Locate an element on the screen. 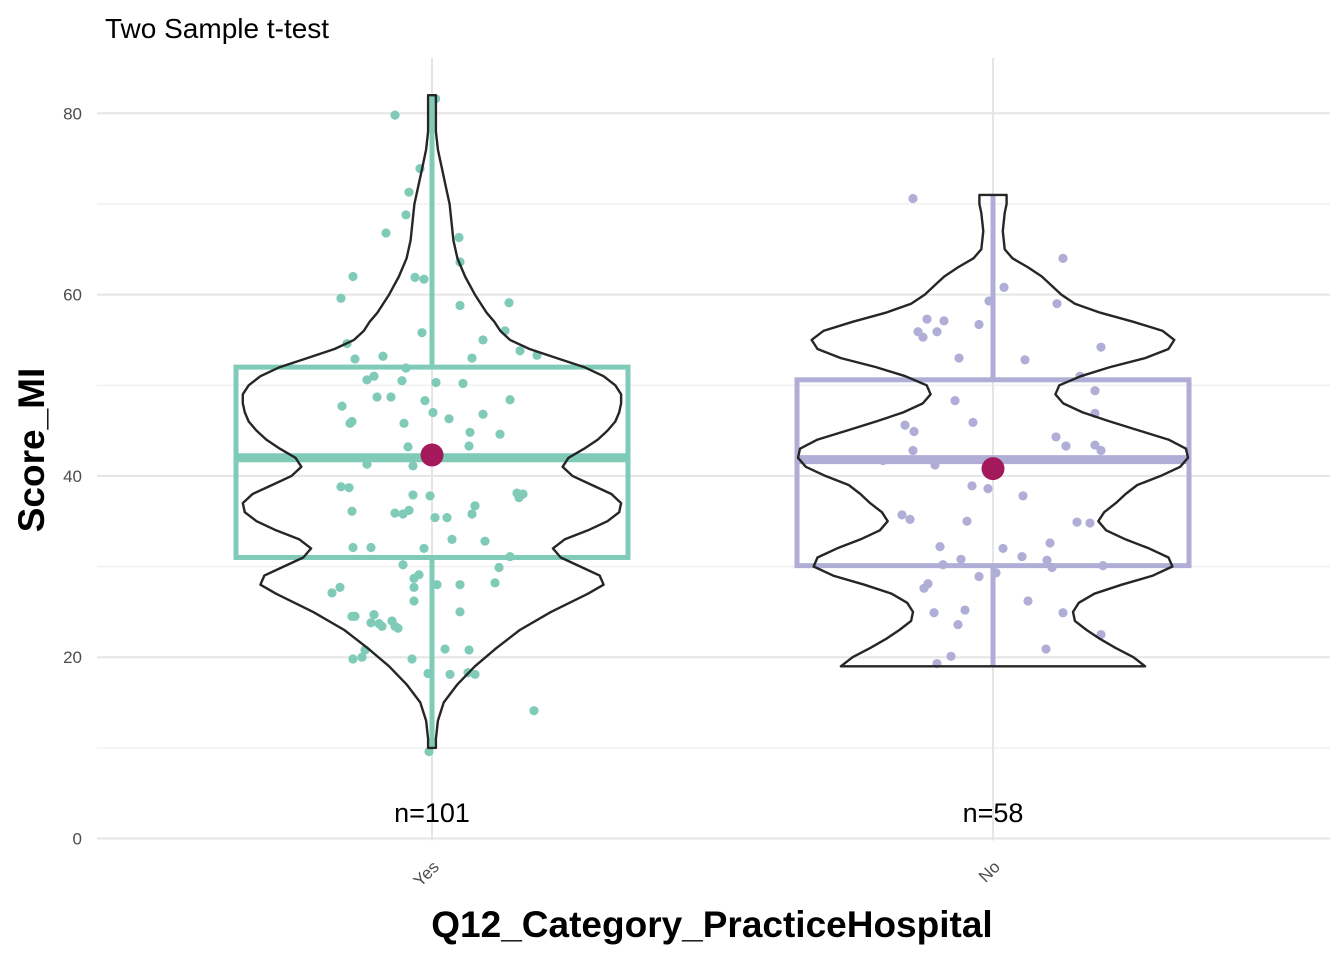 The image size is (1344, 960). x-tick-label: No is located at coordinates (989, 871).